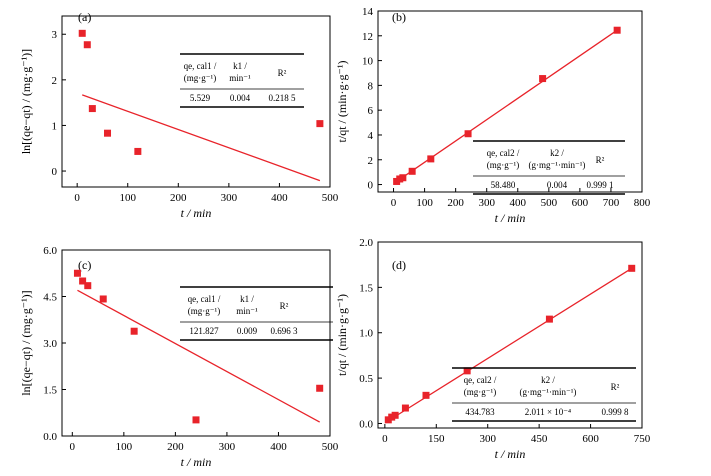 Image resolution: width=711 pixels, height=476 pixels. Describe the element at coordinates (436, 439) in the screenshot. I see `x-tick-label: 150` at that location.